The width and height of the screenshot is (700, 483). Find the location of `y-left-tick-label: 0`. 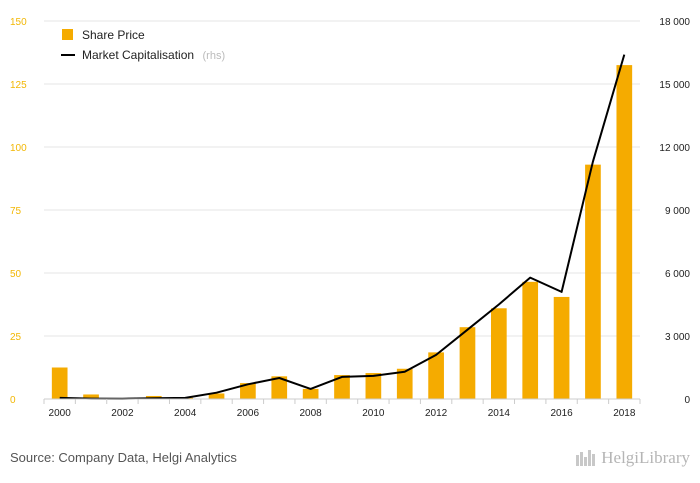

y-left-tick-label: 0 is located at coordinates (13, 400).